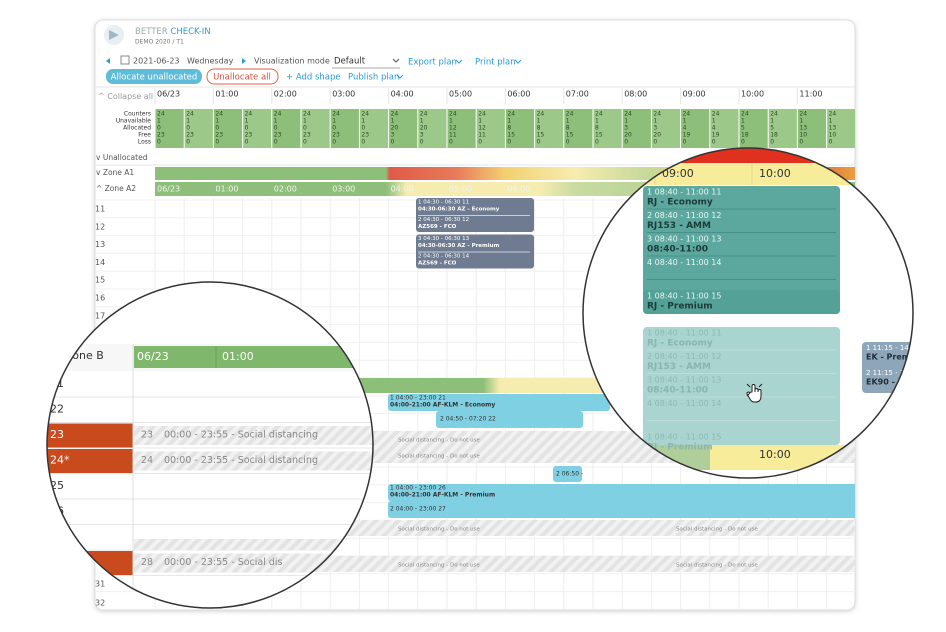  I want to click on booking-head: 2 04:30 - 06:30 12, so click(443, 220).